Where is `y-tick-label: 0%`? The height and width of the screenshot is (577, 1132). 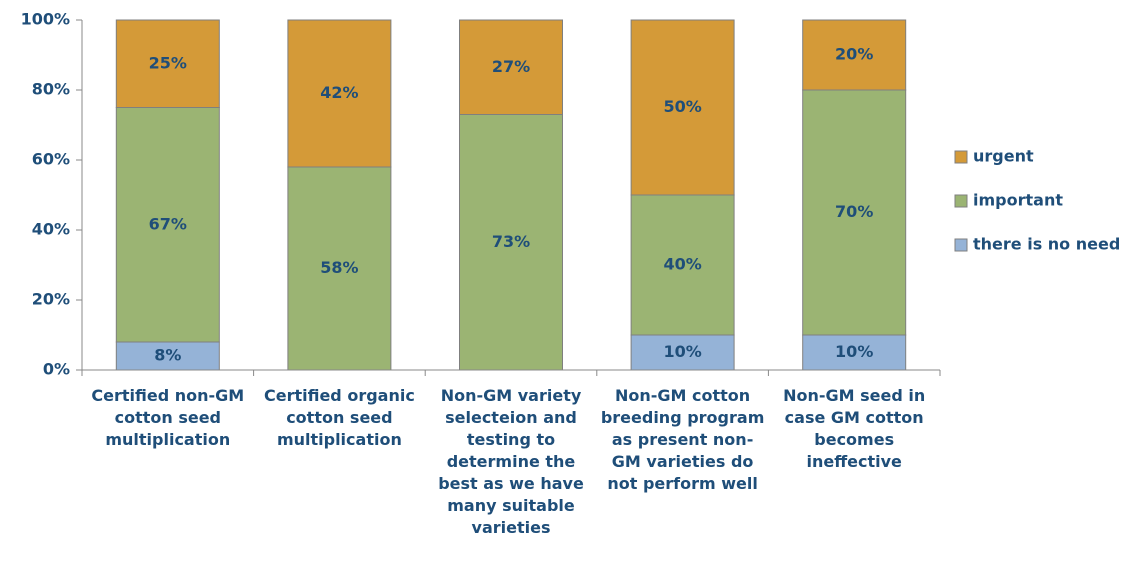
y-tick-label: 0% is located at coordinates (56, 369).